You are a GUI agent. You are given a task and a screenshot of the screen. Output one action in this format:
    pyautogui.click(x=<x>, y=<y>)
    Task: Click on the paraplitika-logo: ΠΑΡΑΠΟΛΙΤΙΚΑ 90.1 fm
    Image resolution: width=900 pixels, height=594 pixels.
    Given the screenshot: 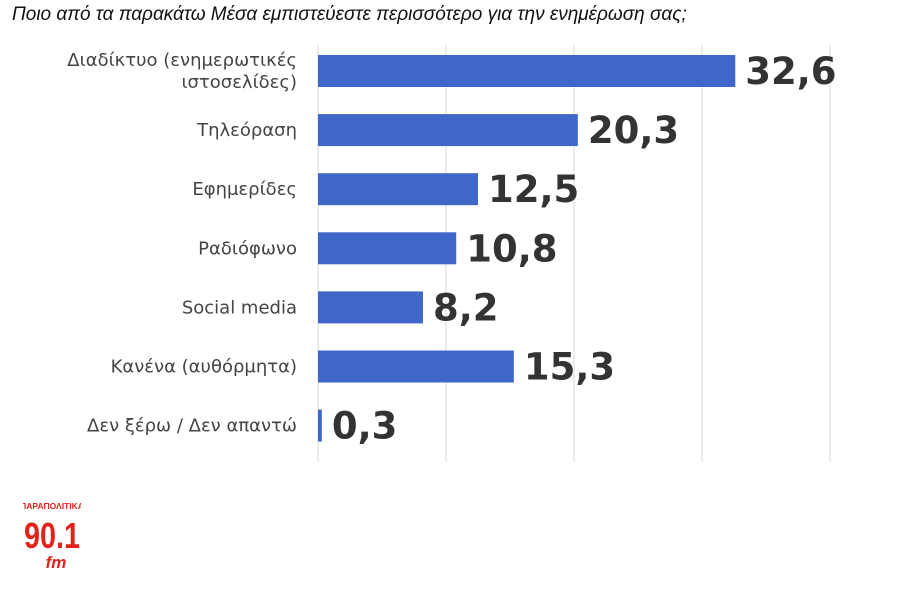 What is the action you would take?
    pyautogui.click(x=52, y=536)
    